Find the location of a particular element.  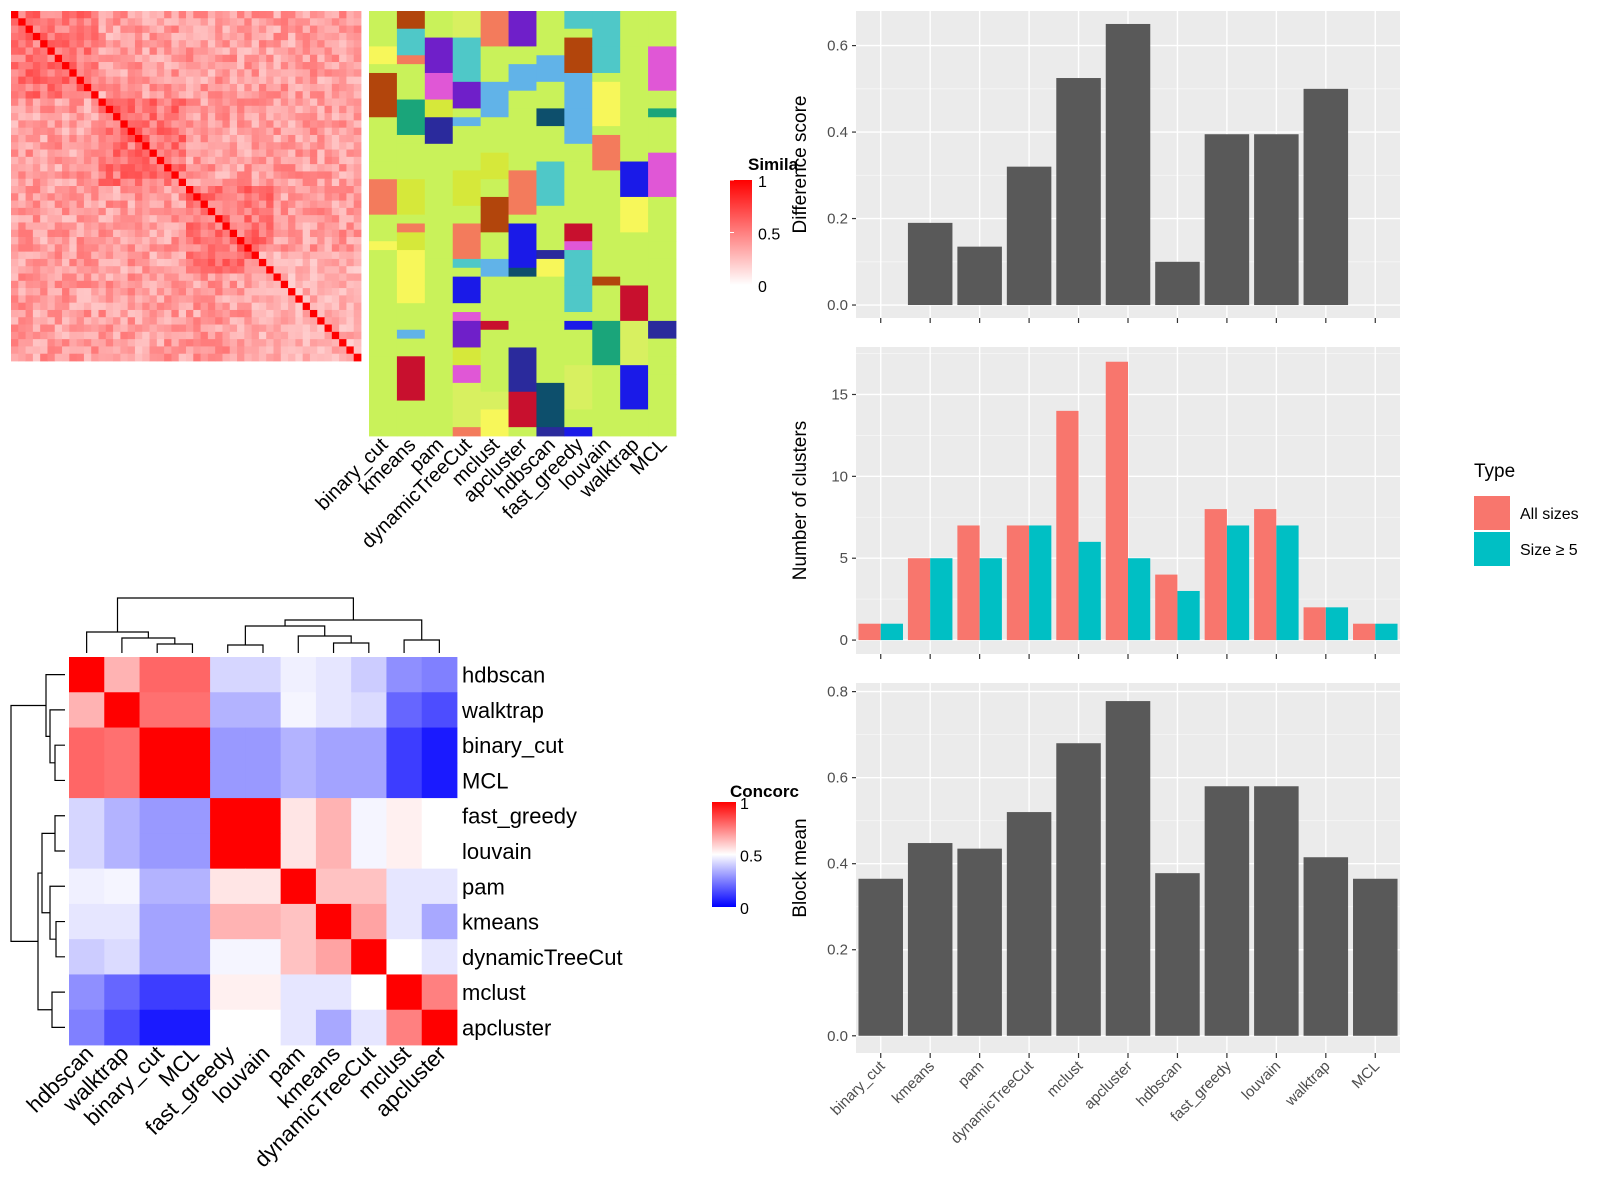

concordance-legend: Concorc 10.50 is located at coordinates (755, 850).